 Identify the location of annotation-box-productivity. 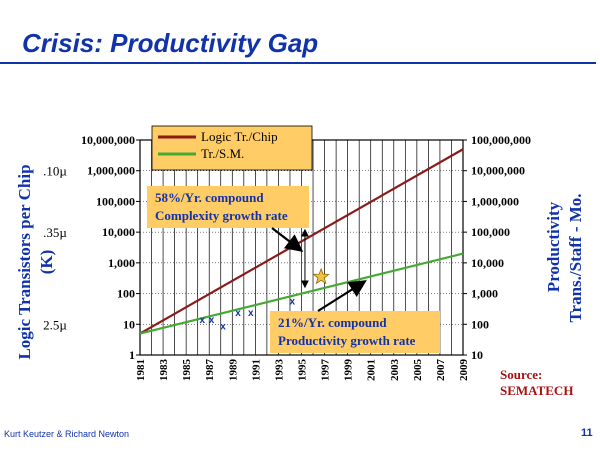
(355, 332).